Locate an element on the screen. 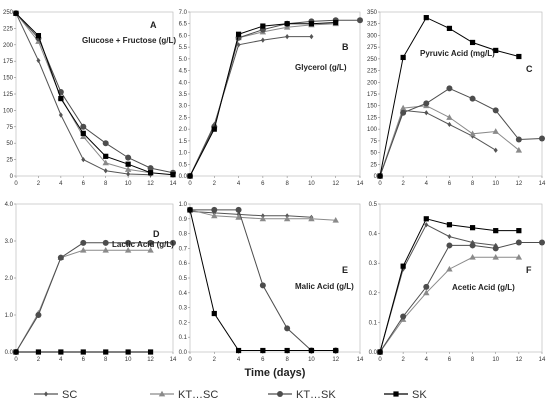 This screenshot has height=403, width=550. y-tick-label: 6.5 is located at coordinates (183, 25).